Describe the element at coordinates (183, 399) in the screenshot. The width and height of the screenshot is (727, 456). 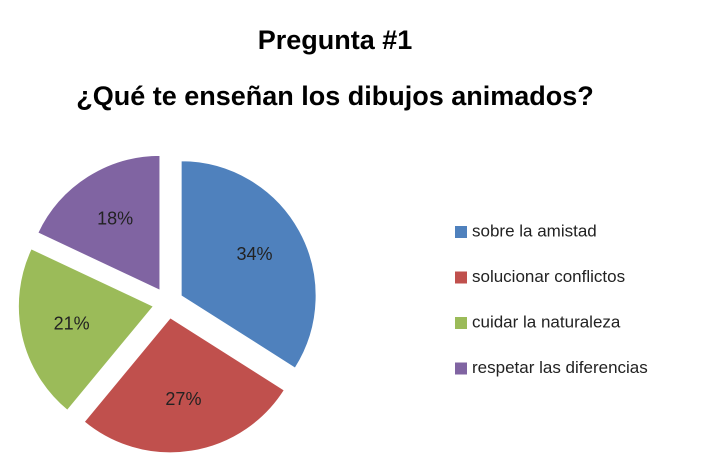
I see `data-label: 27%` at that location.